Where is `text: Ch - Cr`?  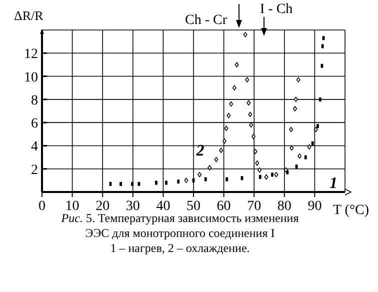
text: Ch - Cr is located at coordinates (206, 20).